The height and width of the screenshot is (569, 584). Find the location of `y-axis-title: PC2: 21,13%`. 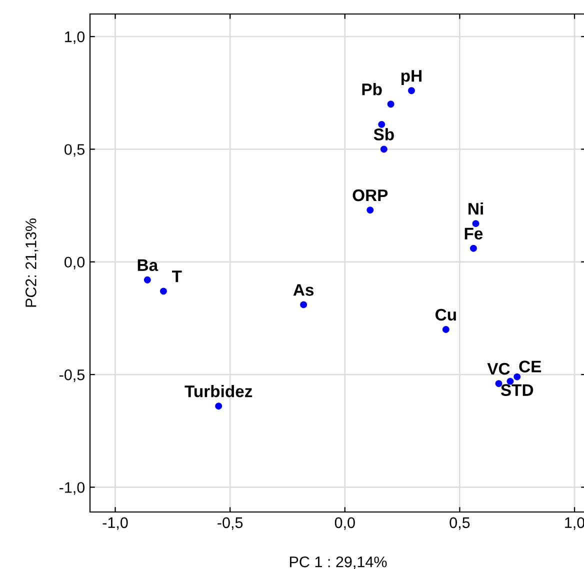

y-axis-title: PC2: 21,13% is located at coordinates (32, 262).